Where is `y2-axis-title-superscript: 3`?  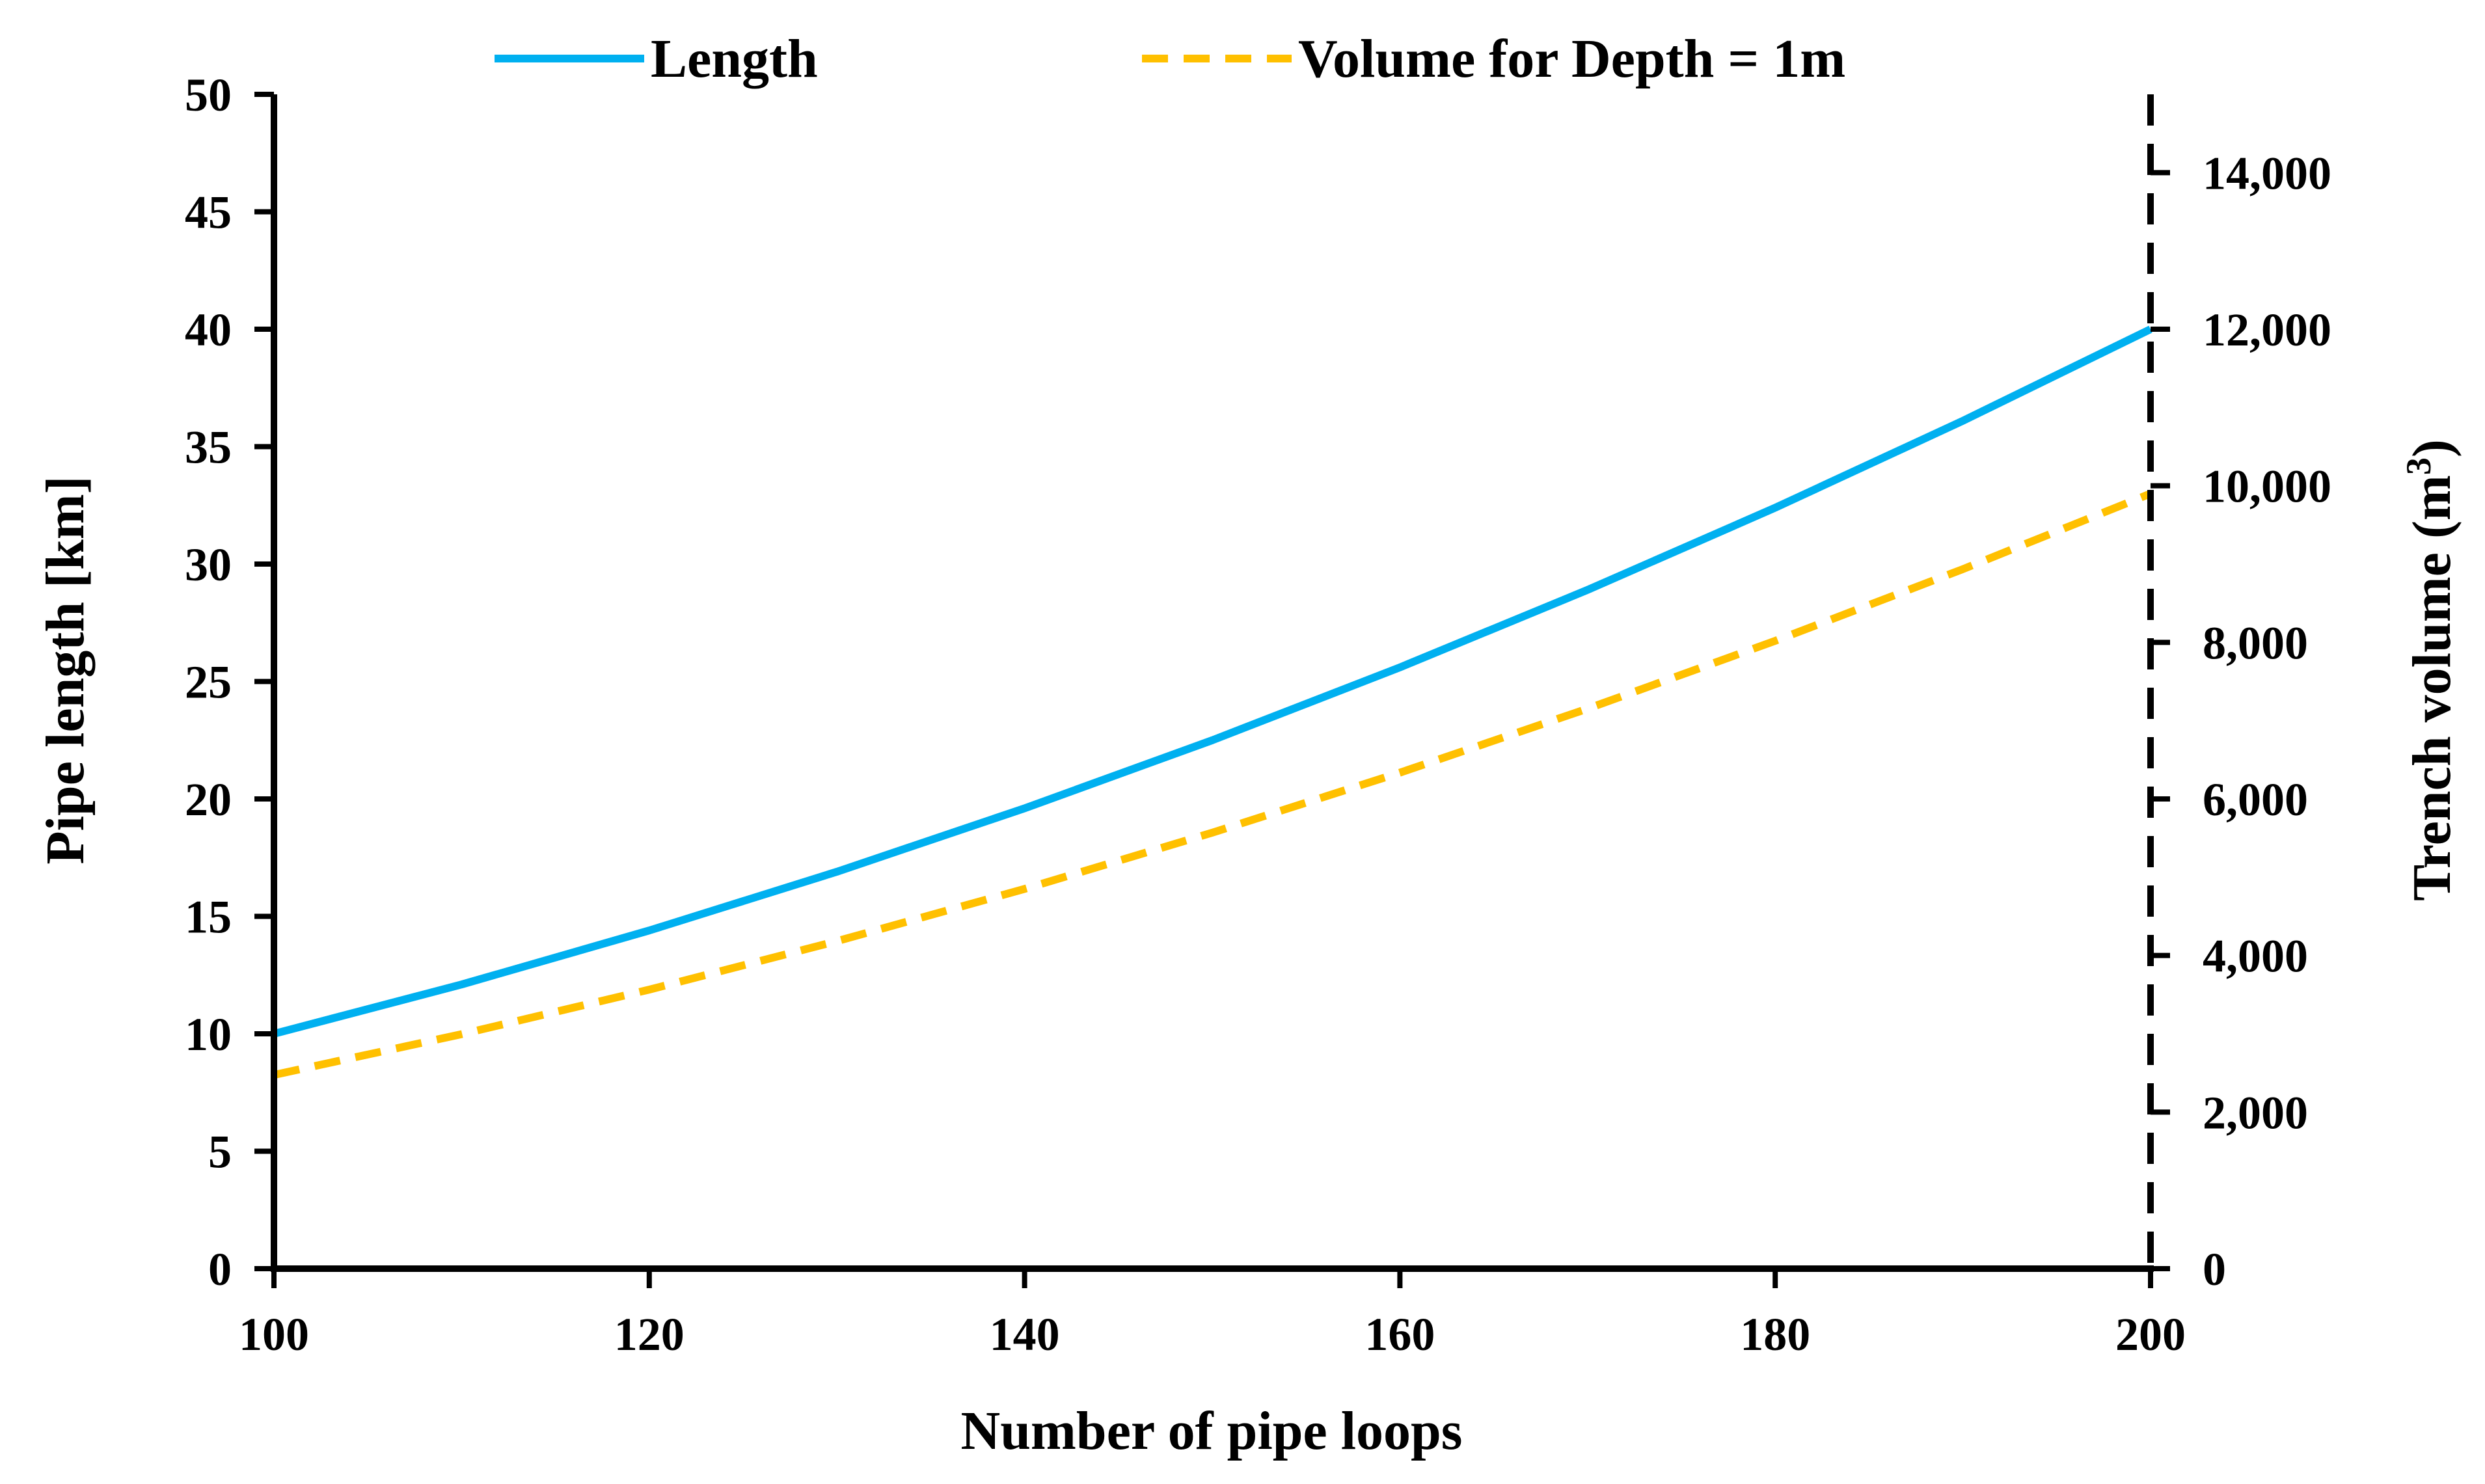
y2-axis-title-superscript: 3 is located at coordinates (2418, 466).